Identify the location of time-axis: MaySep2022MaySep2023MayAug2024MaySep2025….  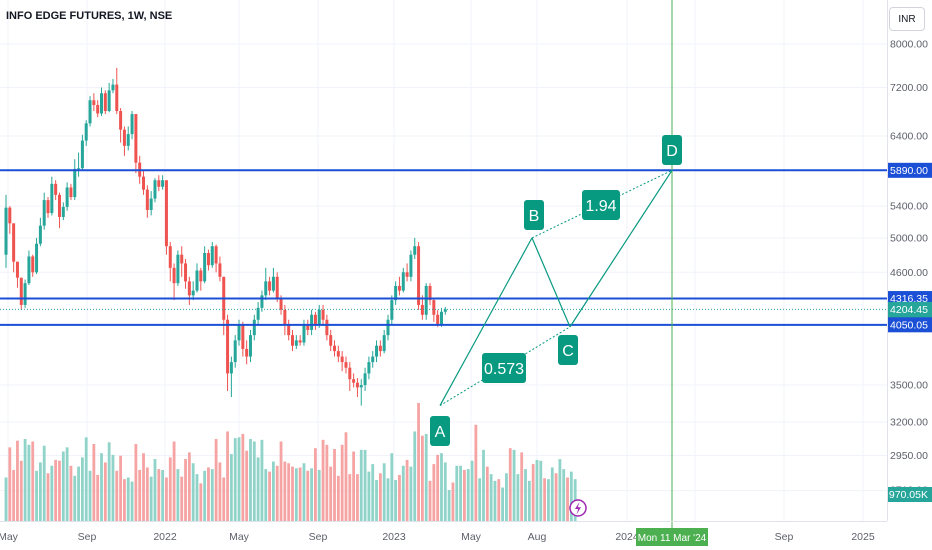
(443, 534).